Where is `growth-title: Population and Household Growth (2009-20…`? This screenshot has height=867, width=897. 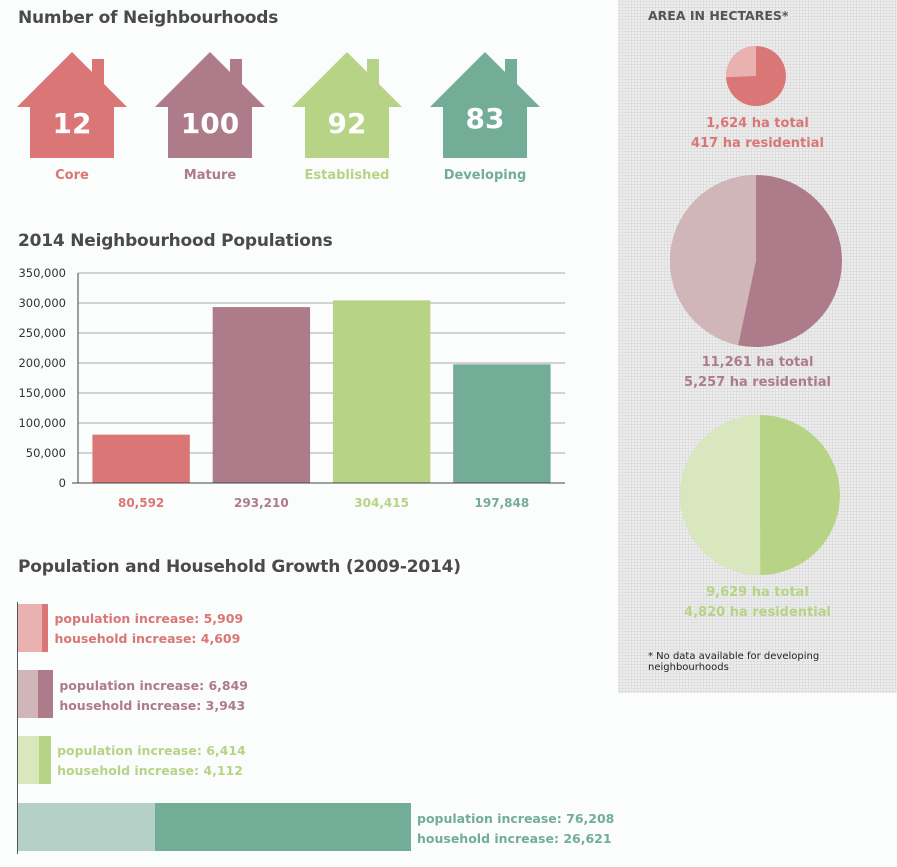
growth-title: Population and Household Growth (2009-20… is located at coordinates (239, 567).